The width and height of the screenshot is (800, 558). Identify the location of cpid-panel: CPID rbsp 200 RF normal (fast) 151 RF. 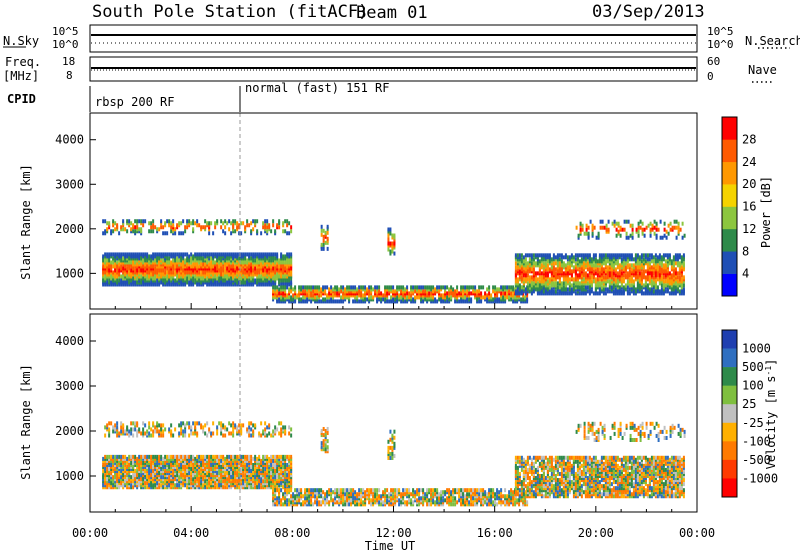
(198, 96).